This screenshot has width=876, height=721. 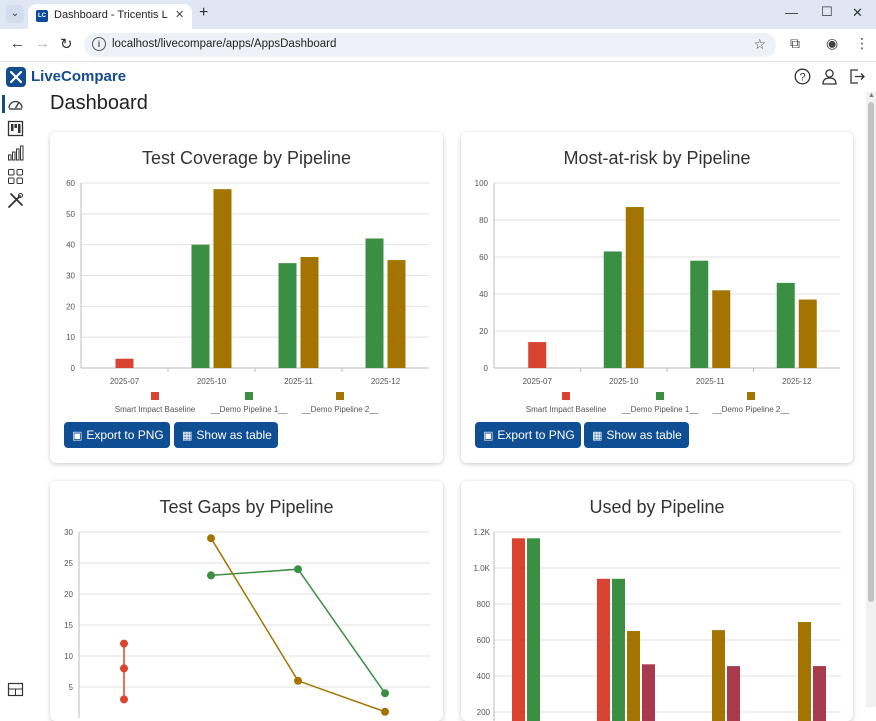 I want to click on left-nav-rail, so click(x=15, y=399).